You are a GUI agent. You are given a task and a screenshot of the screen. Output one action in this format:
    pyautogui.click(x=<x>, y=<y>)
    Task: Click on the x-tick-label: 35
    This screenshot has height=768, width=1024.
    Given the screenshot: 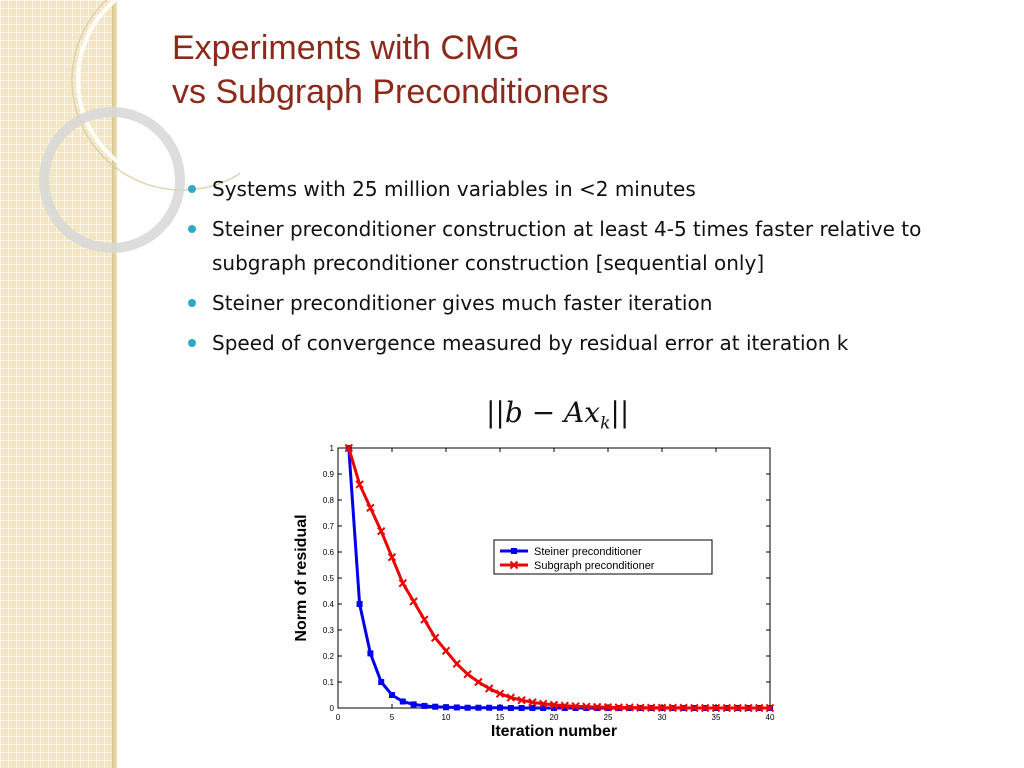 What is the action you would take?
    pyautogui.click(x=716, y=717)
    